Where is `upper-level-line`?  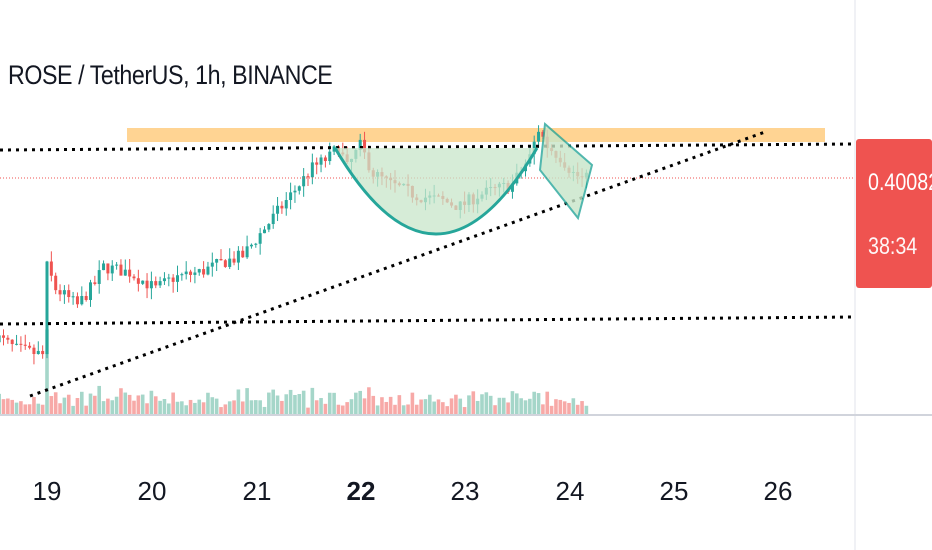 upper-level-line is located at coordinates (428, 147).